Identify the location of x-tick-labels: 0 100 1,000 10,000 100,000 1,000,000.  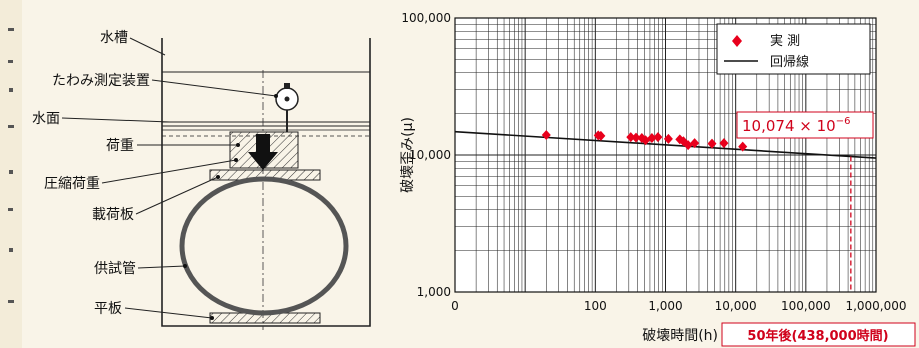
(678, 306).